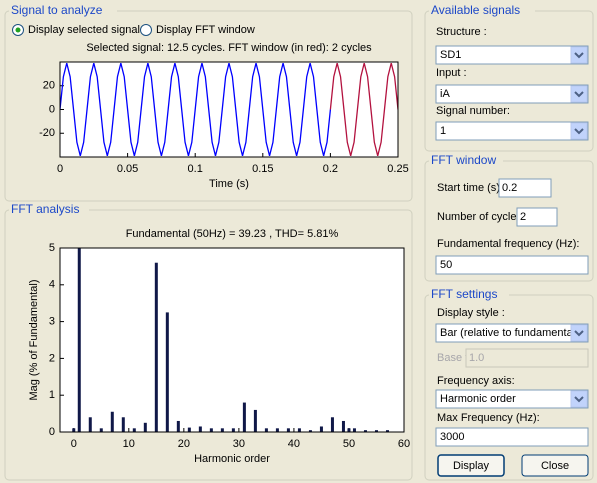 This screenshot has height=483, width=597. What do you see at coordinates (397, 169) in the screenshot?
I see `x-tick-label: 0.25` at bounding box center [397, 169].